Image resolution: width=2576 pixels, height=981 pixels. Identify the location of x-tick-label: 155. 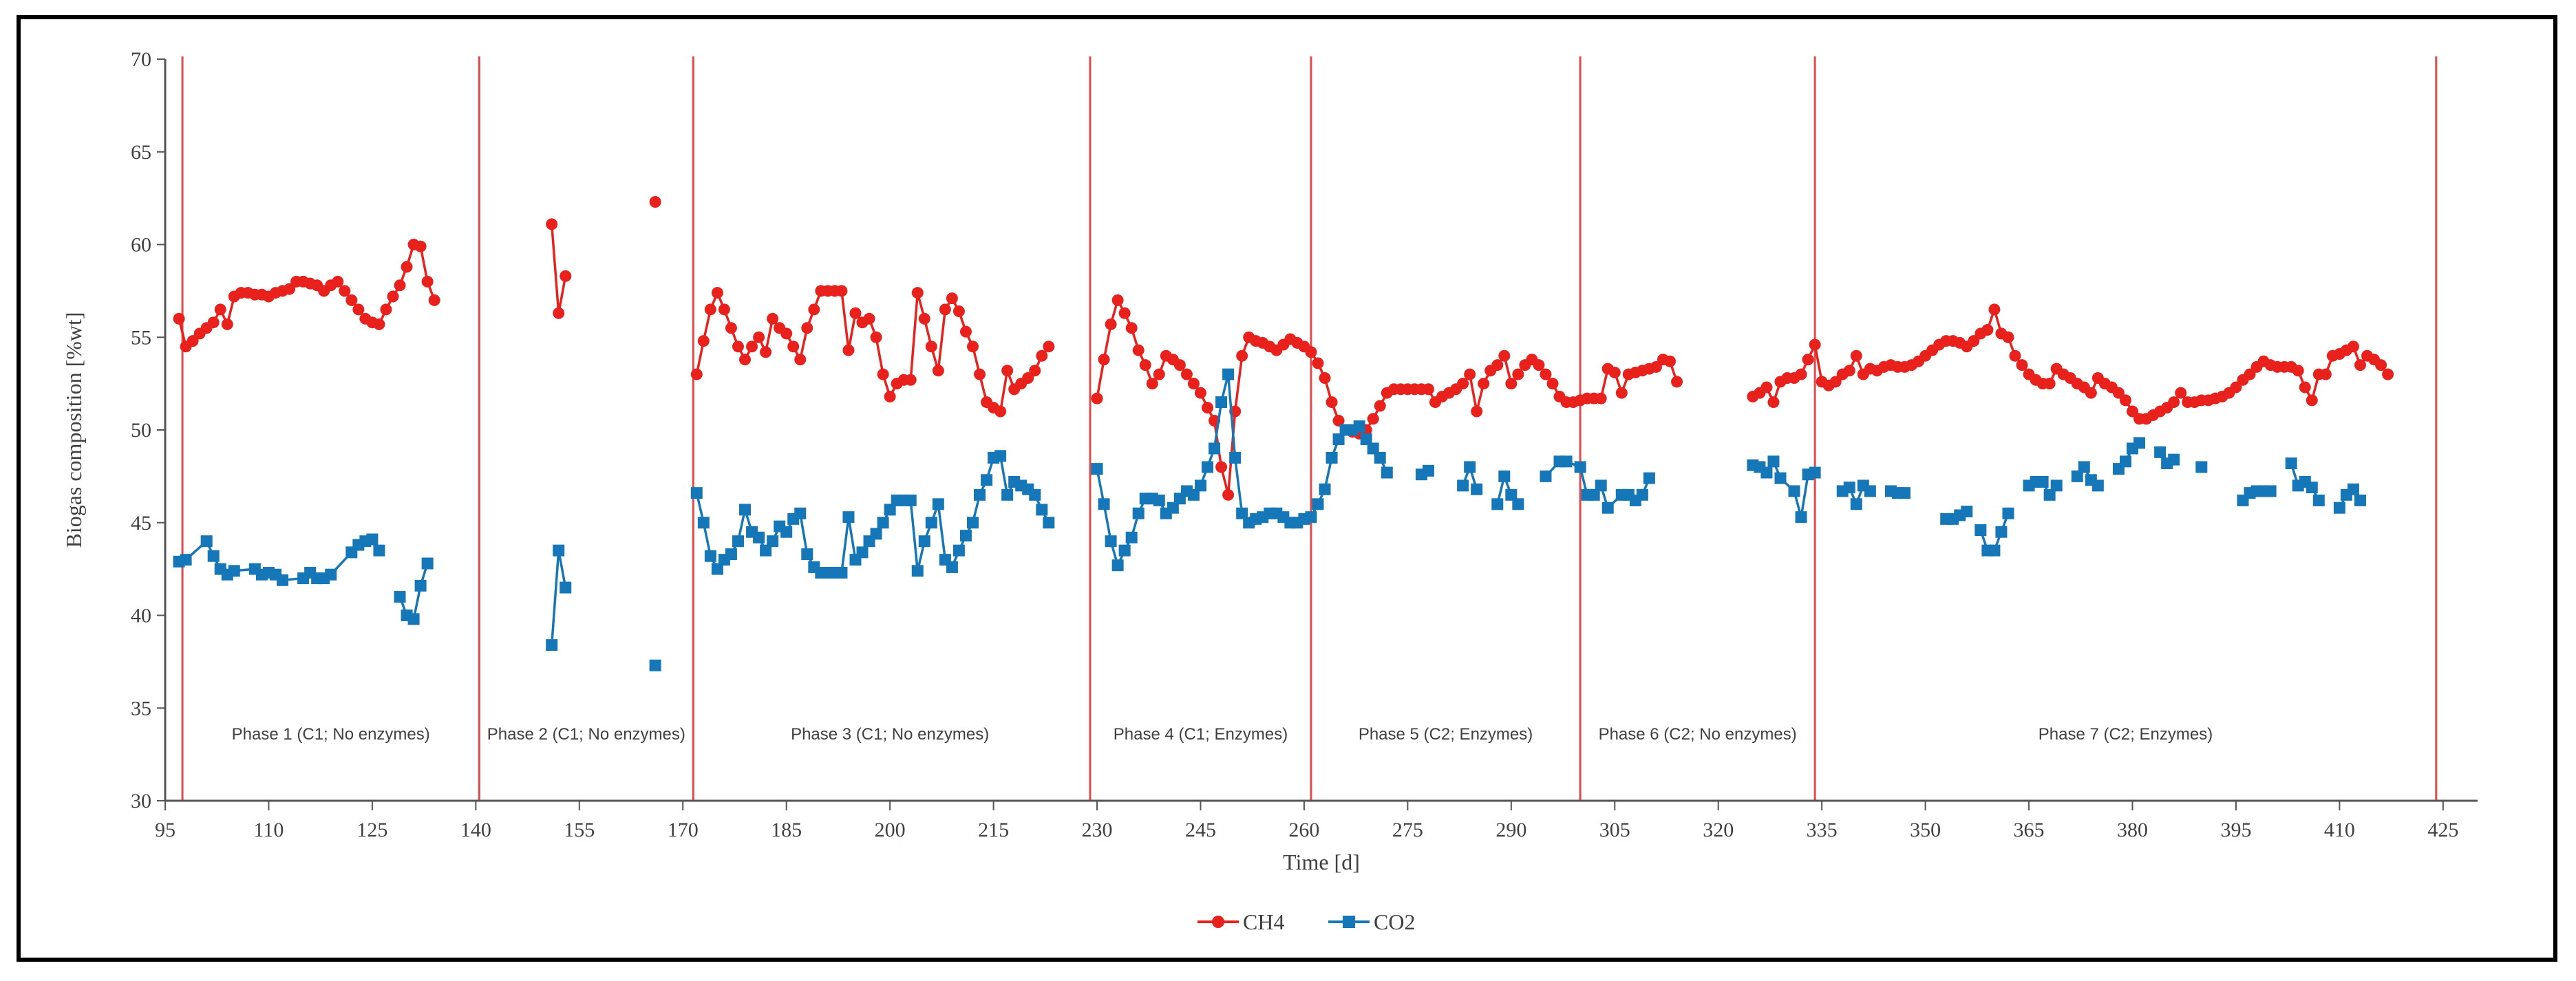
(579, 830).